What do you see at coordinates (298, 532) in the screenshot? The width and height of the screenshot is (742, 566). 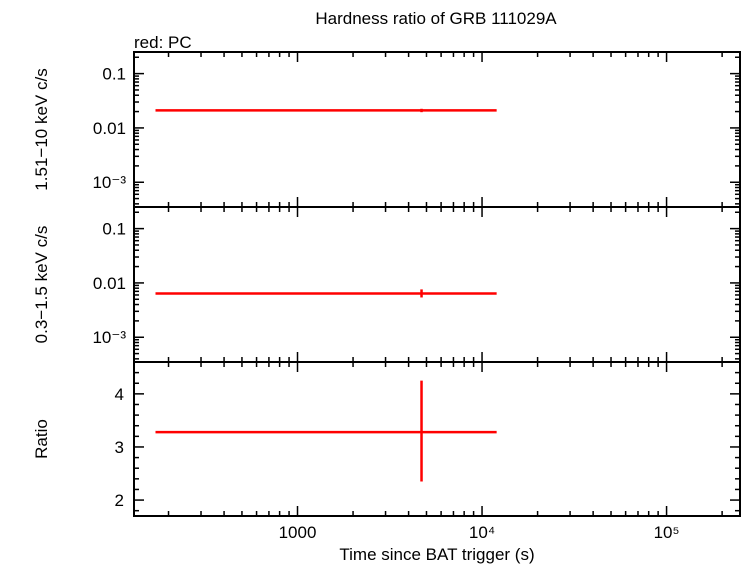 I see `x-tick-label: 1000` at bounding box center [298, 532].